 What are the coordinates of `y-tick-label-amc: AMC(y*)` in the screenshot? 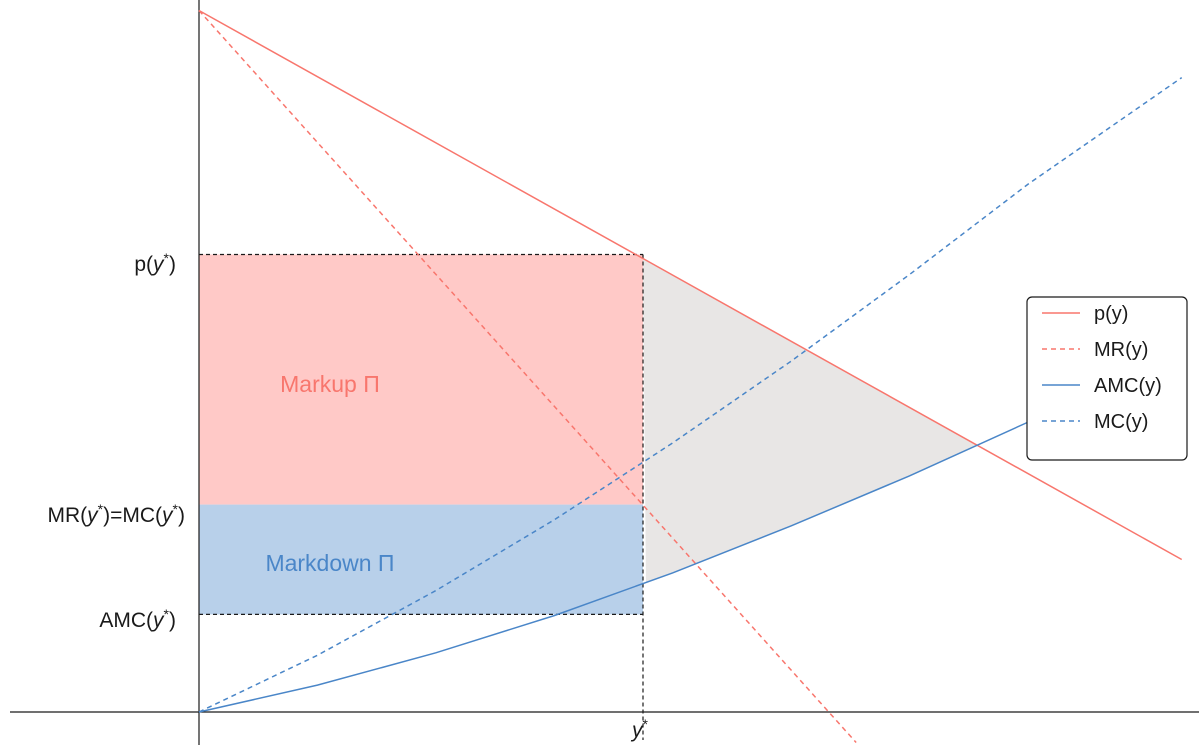 It's located at (137, 619).